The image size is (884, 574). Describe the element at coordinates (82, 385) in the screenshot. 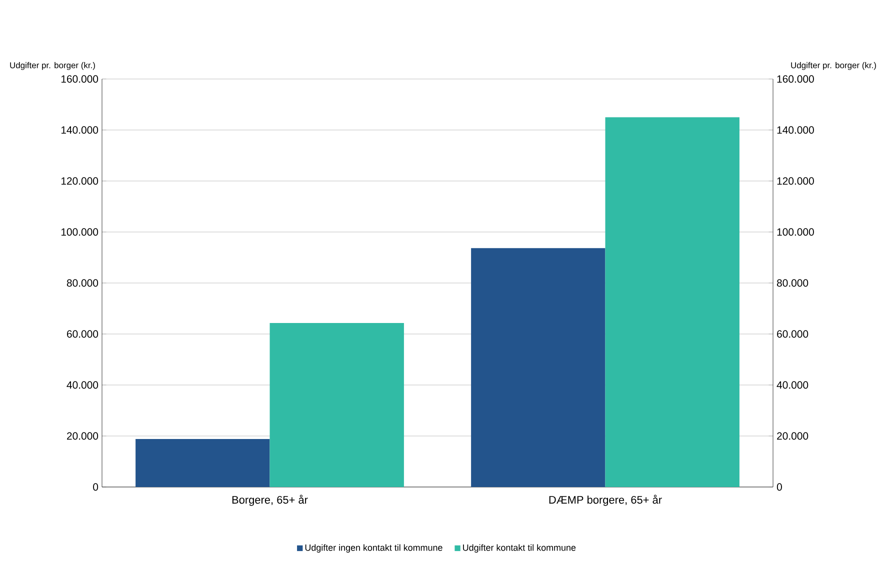

I see `y-tick-label: 40.000` at that location.